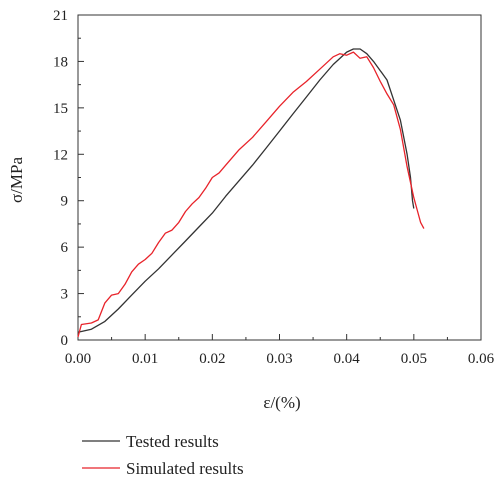 This screenshot has height=483, width=500. I want to click on x-tick-label: 0.04, so click(347, 359).